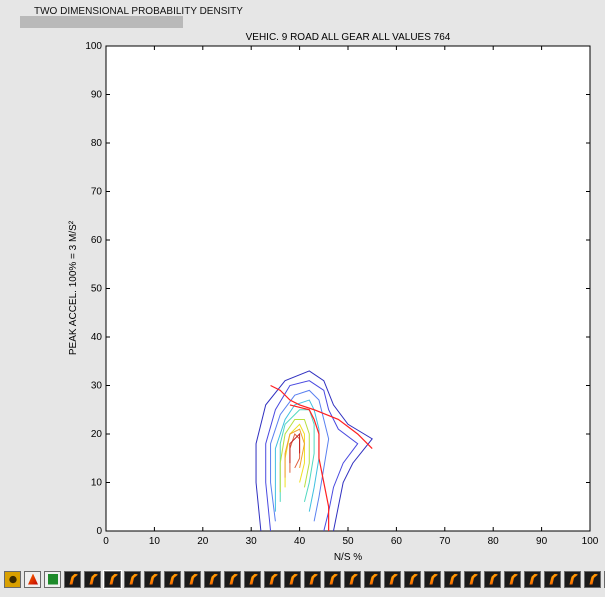  What do you see at coordinates (397, 541) in the screenshot?
I see `x-tick-label: 60` at bounding box center [397, 541].